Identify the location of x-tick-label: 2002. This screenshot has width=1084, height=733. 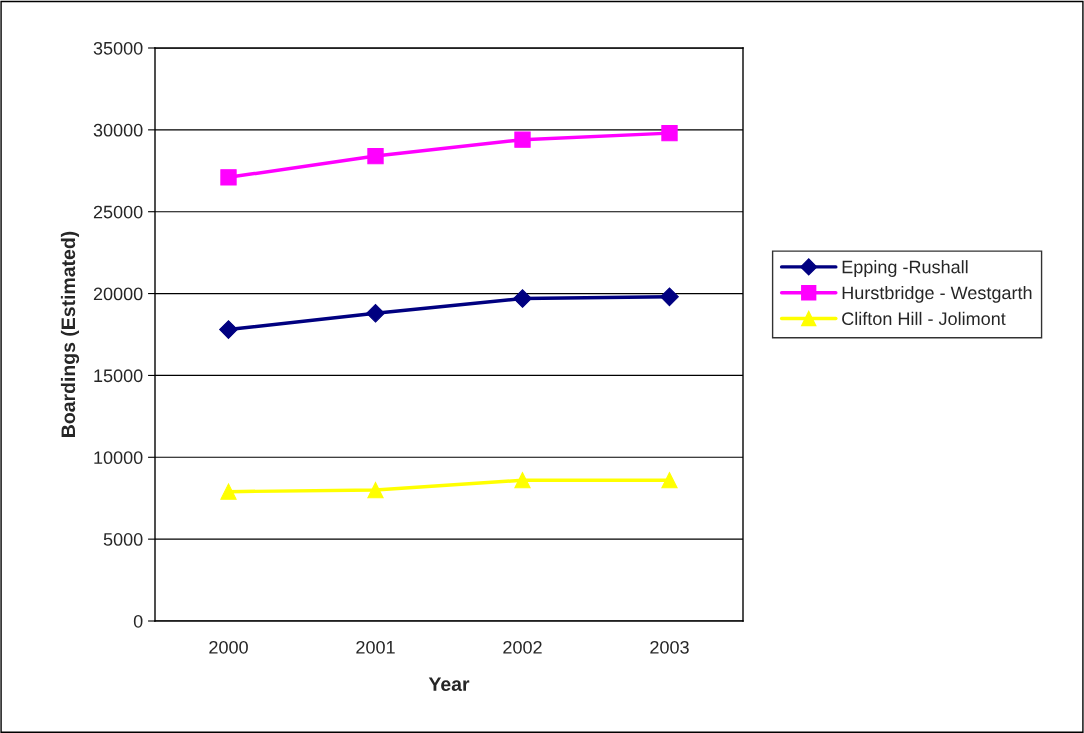
(522, 647).